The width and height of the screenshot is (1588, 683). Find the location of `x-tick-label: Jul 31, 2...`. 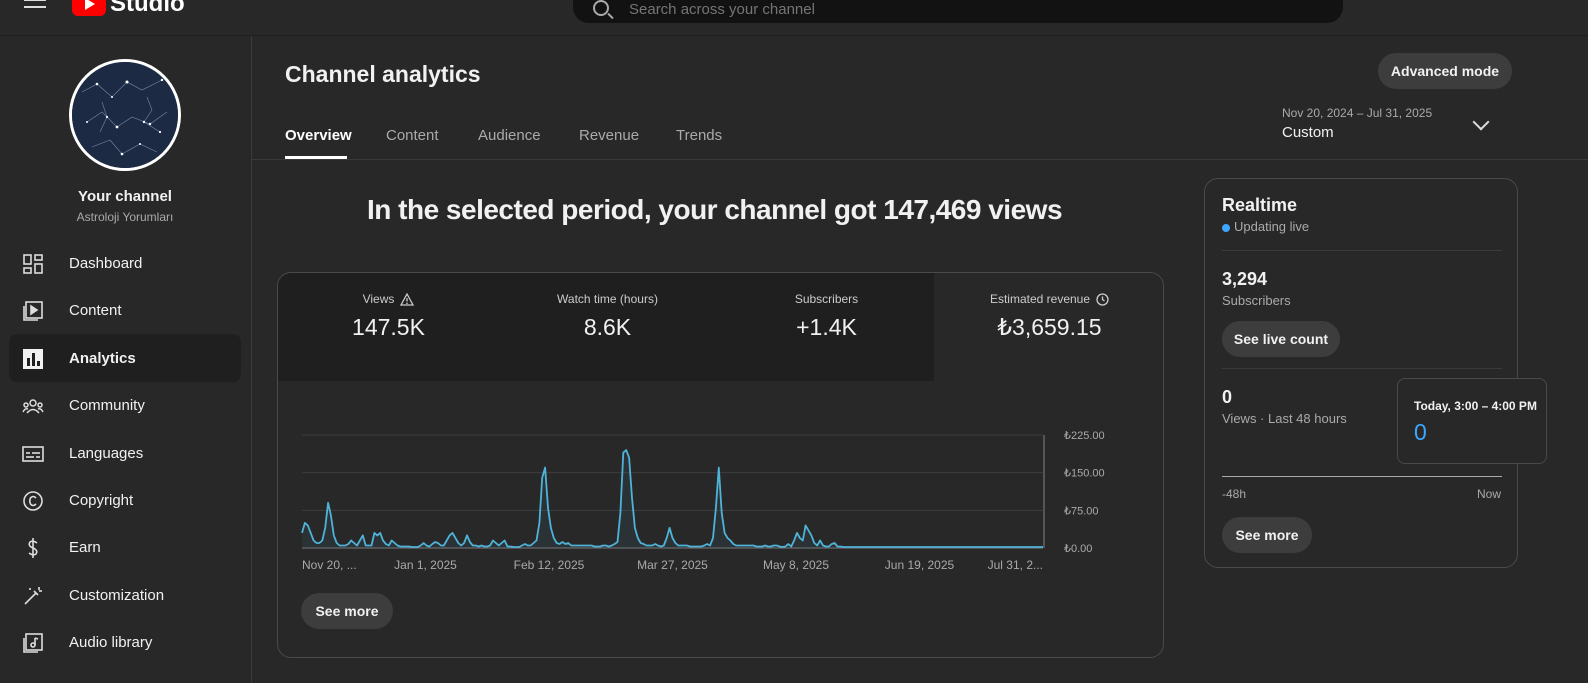

x-tick-label: Jul 31, 2... is located at coordinates (1015, 565).